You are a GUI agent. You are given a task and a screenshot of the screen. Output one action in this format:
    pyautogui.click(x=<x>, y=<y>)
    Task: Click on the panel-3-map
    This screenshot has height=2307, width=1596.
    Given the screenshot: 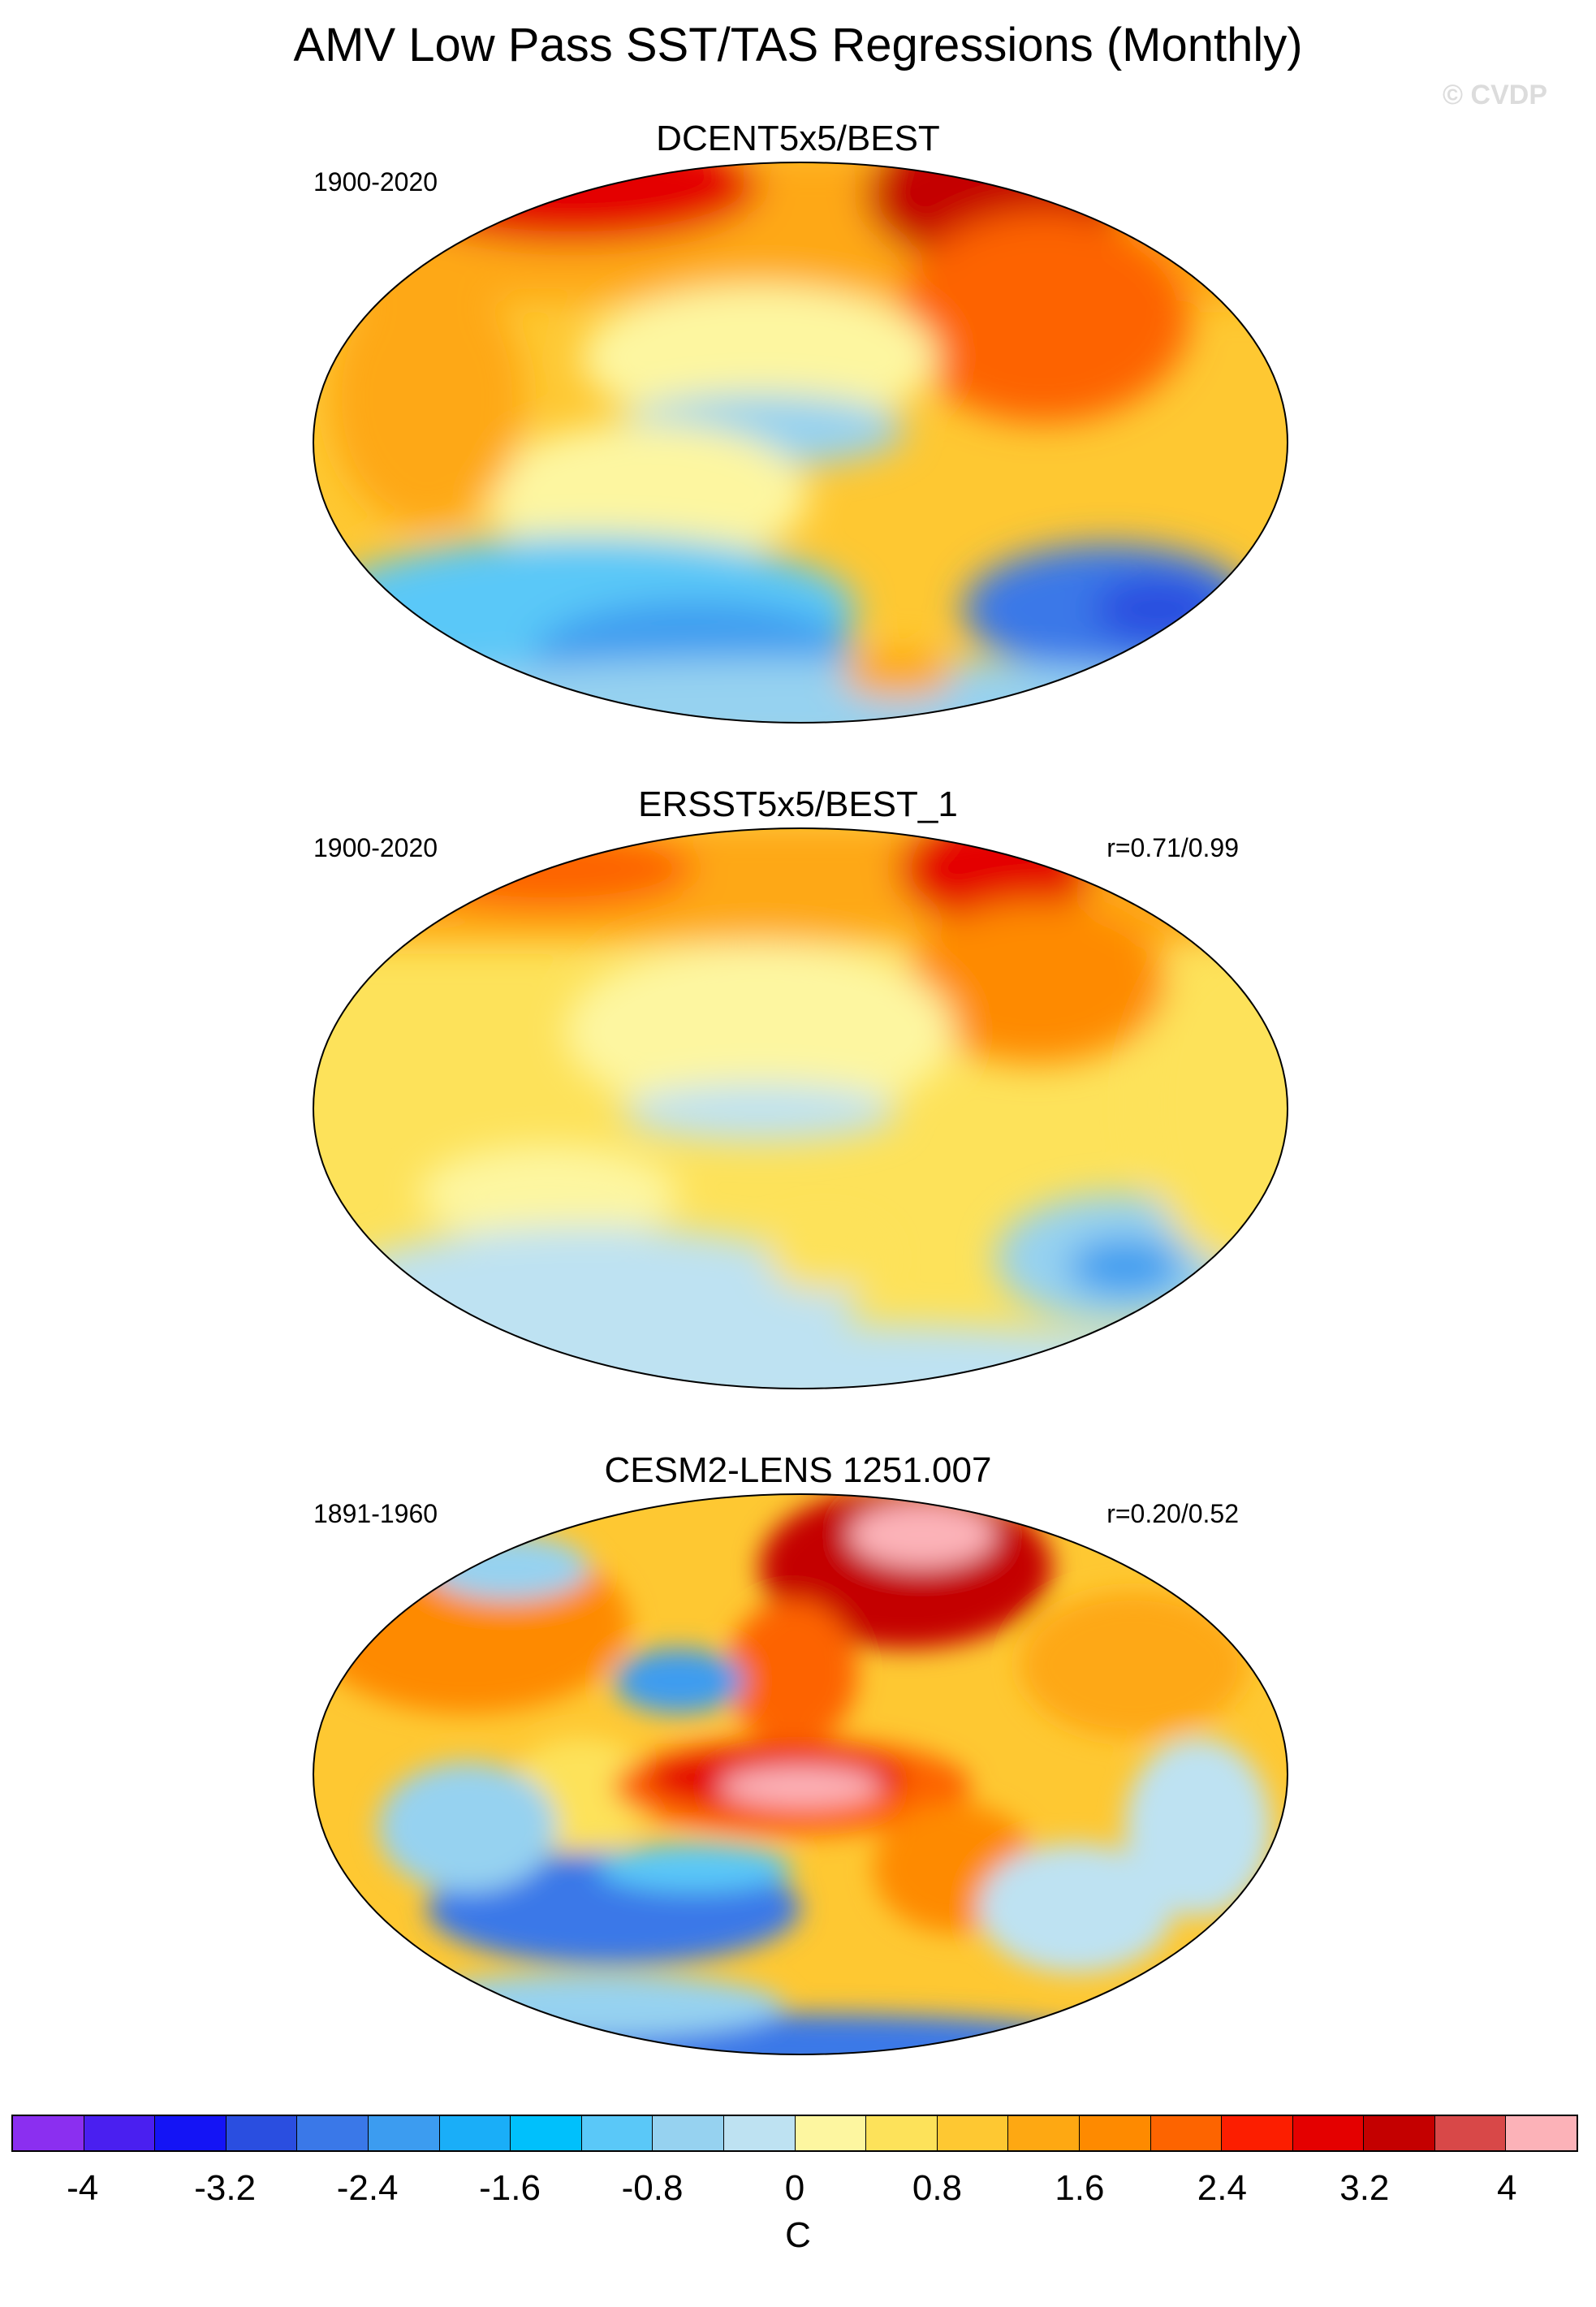 What is the action you would take?
    pyautogui.click(x=800, y=1774)
    